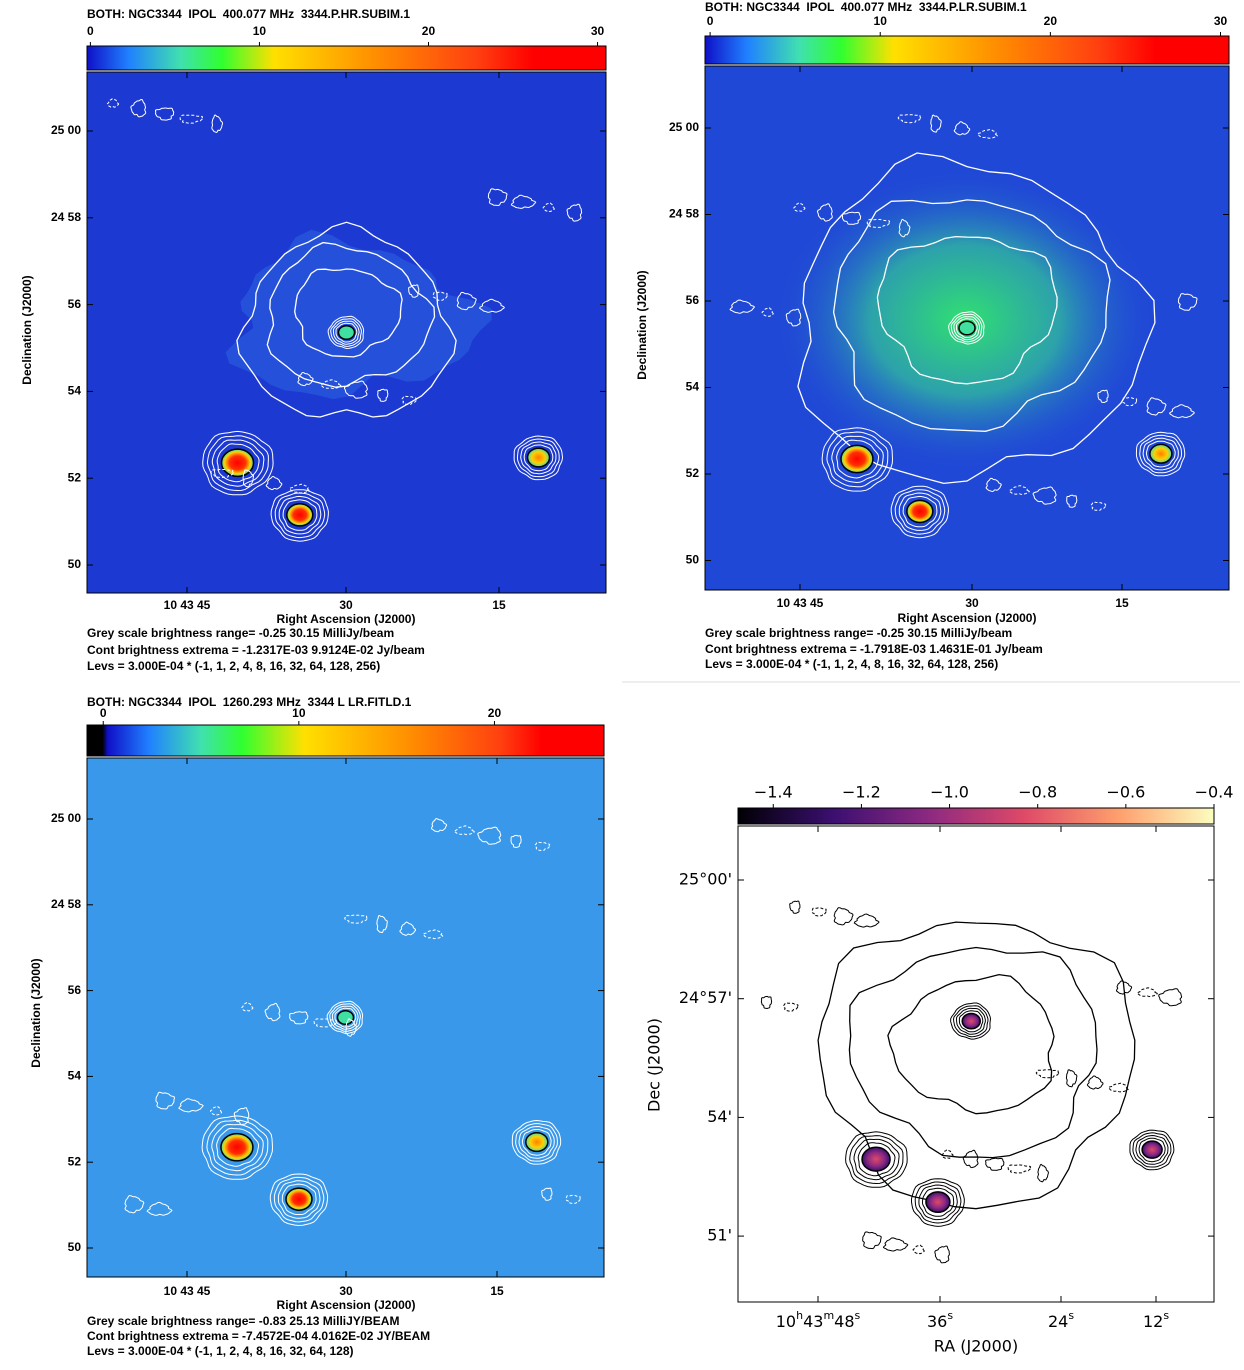 This screenshot has height=1370, width=1244. I want to click on x-tick-label: 10h43m48s, so click(818, 1320).